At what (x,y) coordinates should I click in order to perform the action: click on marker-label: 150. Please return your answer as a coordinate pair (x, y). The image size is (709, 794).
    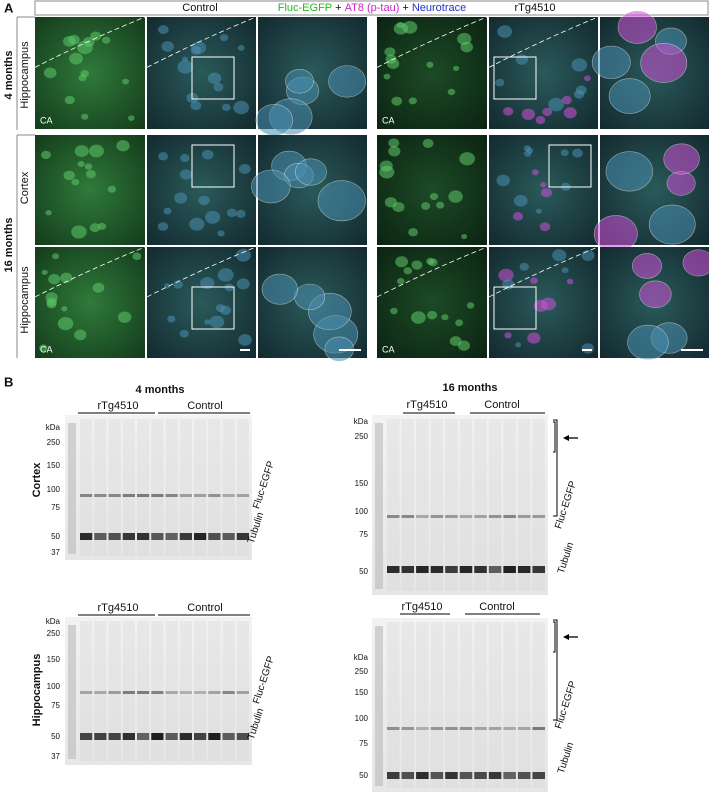
    Looking at the image, I should click on (54, 659).